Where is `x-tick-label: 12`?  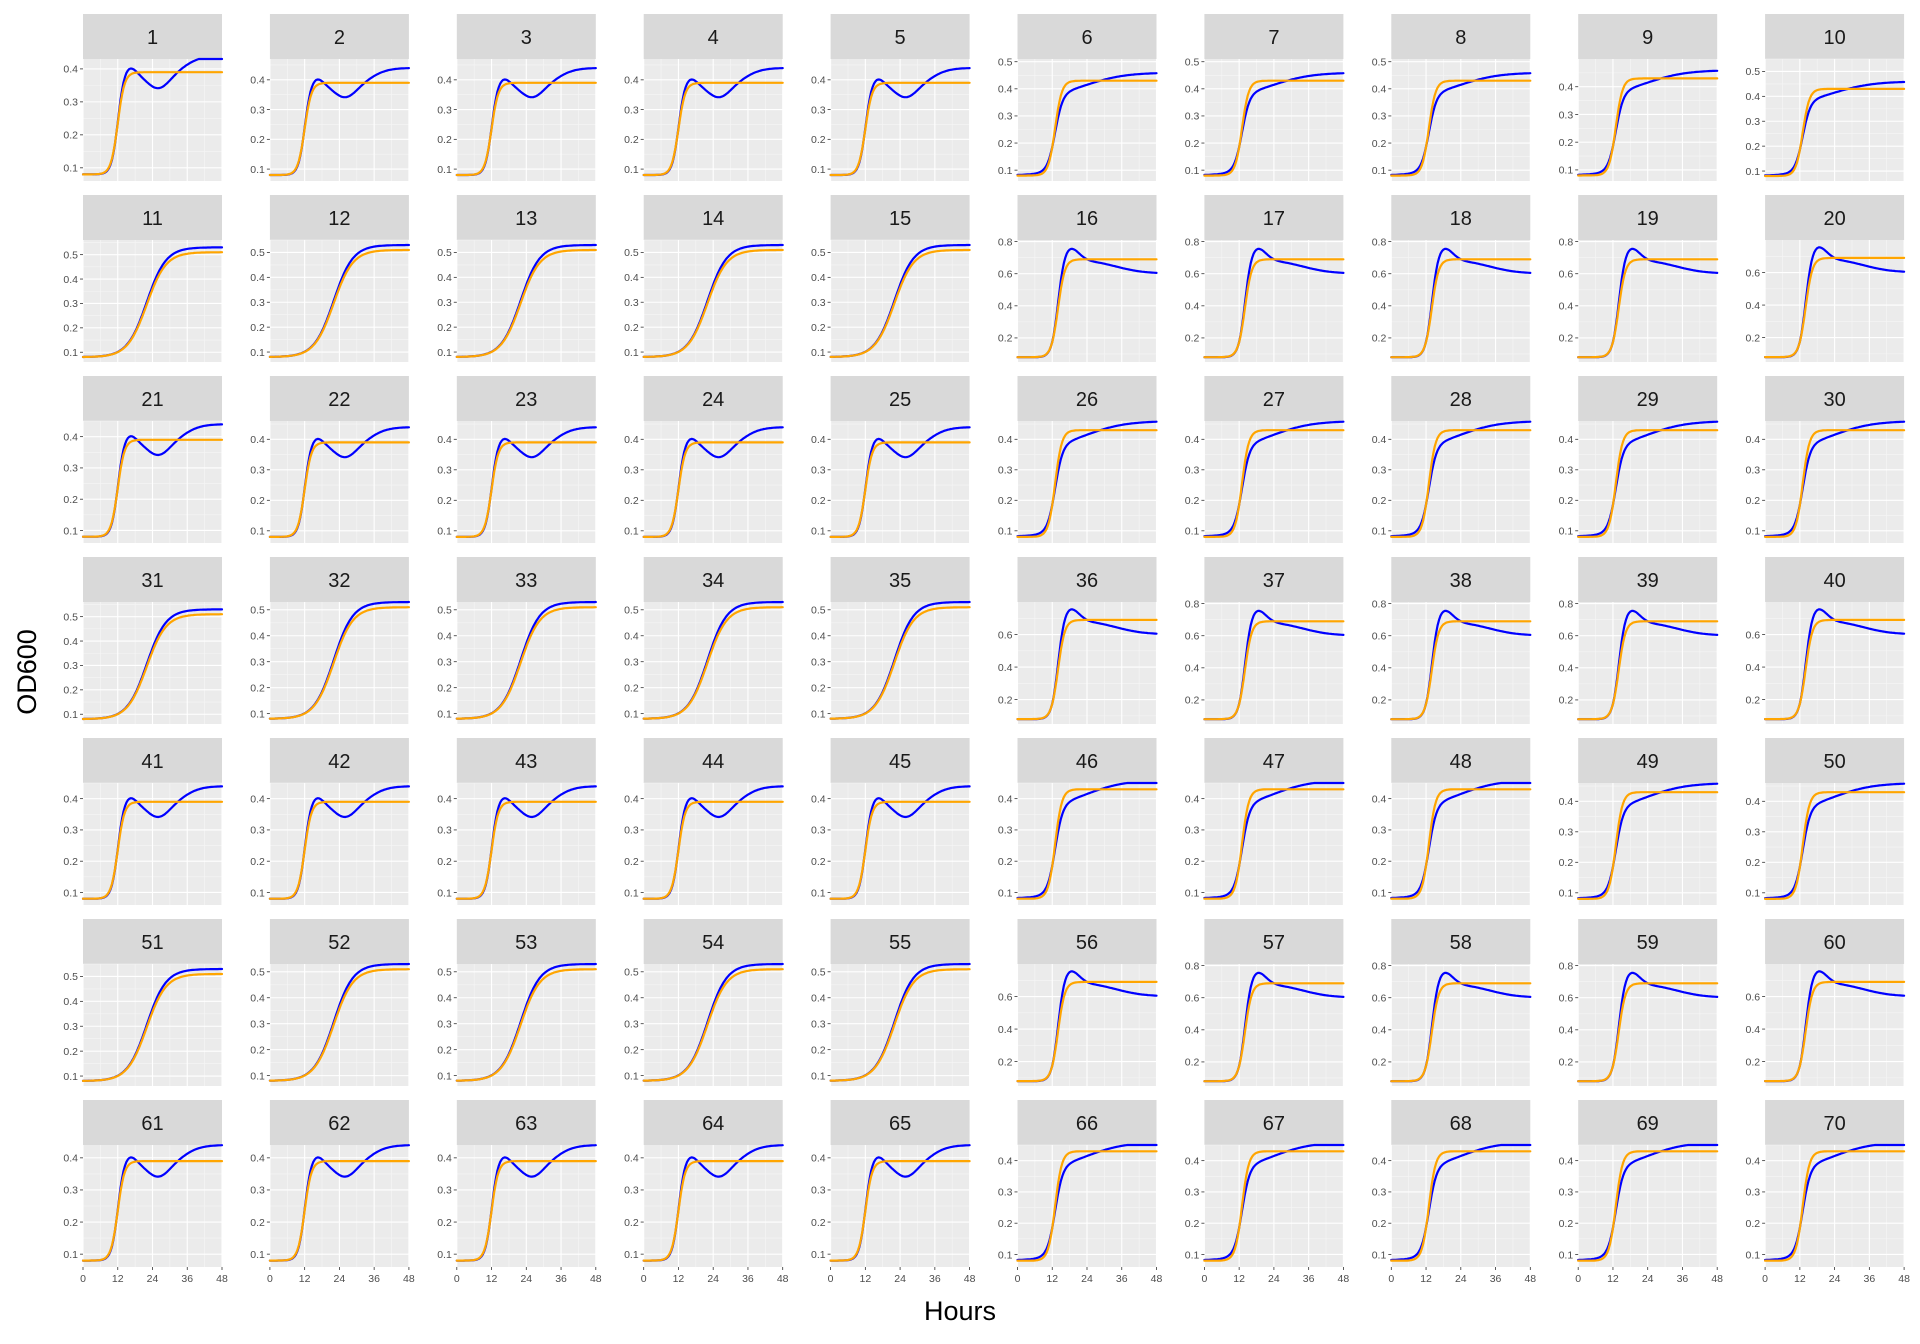
x-tick-label: 12 is located at coordinates (1613, 1279).